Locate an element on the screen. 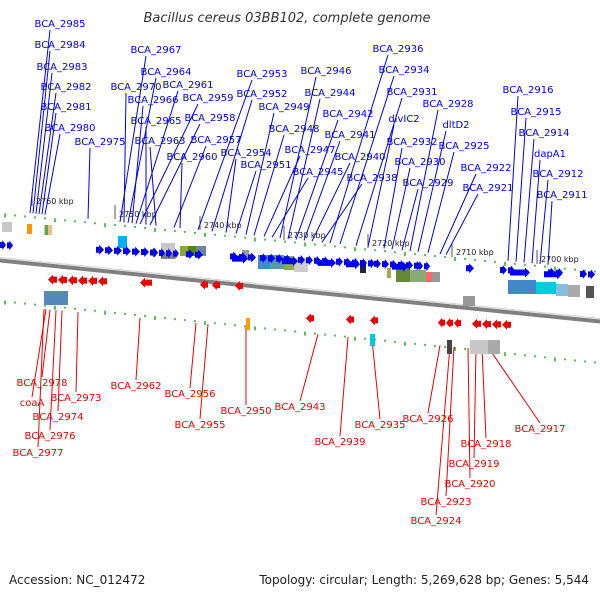 The width and height of the screenshot is (600, 600). gene-label-bca-2921: BCA_2921 is located at coordinates (488, 188).